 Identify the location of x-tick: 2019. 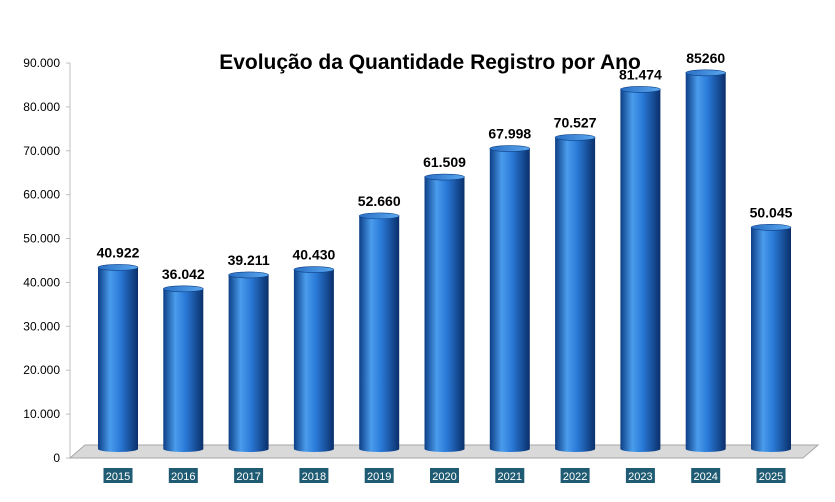
(379, 475).